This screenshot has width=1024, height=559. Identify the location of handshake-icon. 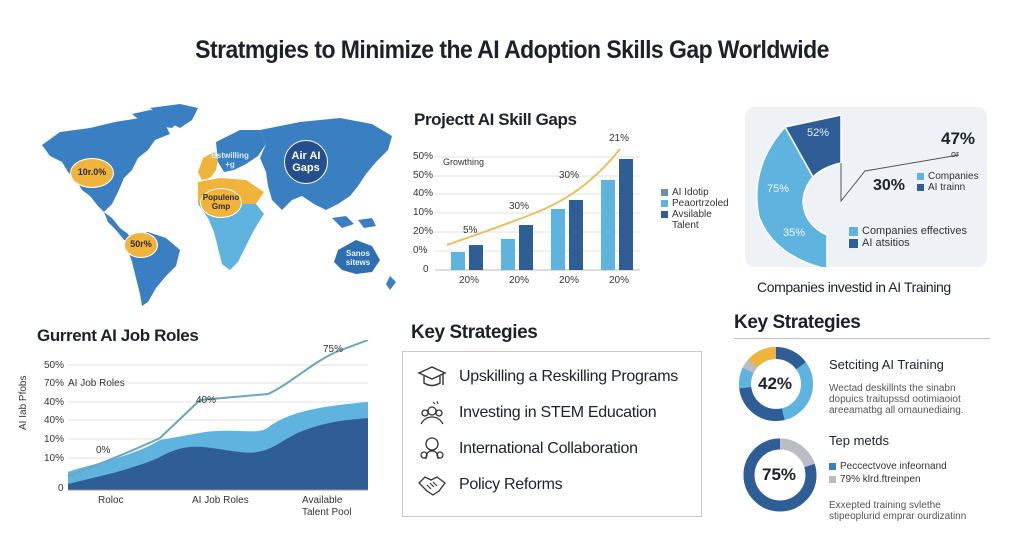
(432, 486).